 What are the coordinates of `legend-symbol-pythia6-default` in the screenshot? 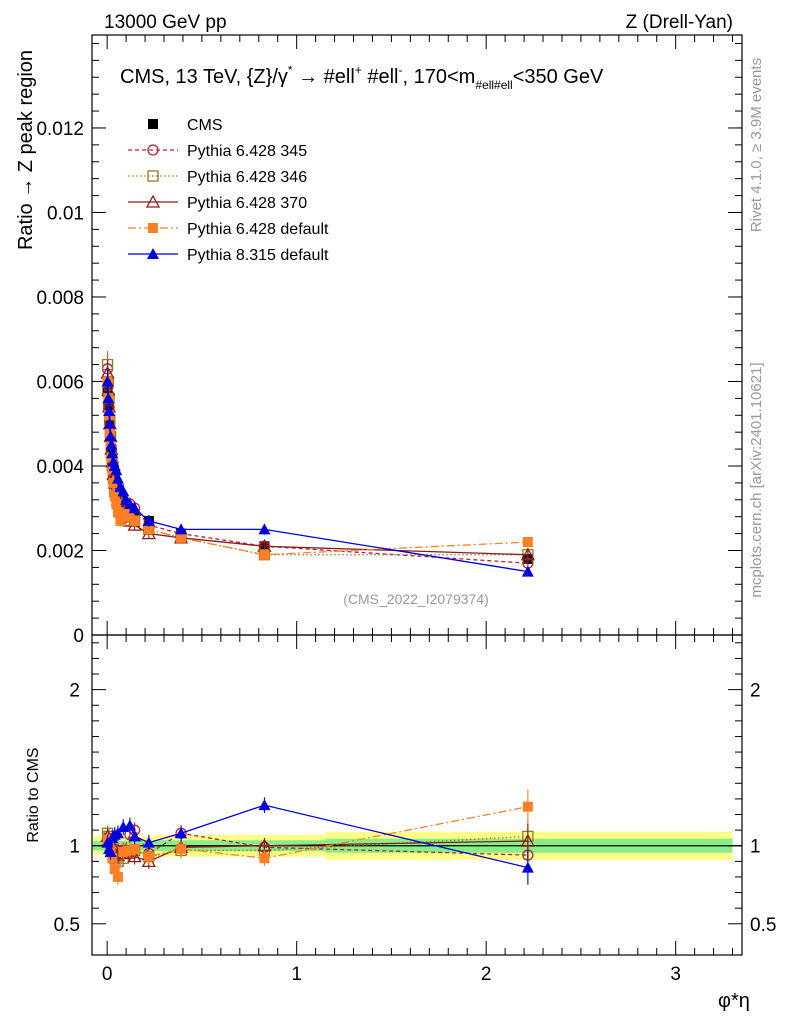 It's located at (153, 228).